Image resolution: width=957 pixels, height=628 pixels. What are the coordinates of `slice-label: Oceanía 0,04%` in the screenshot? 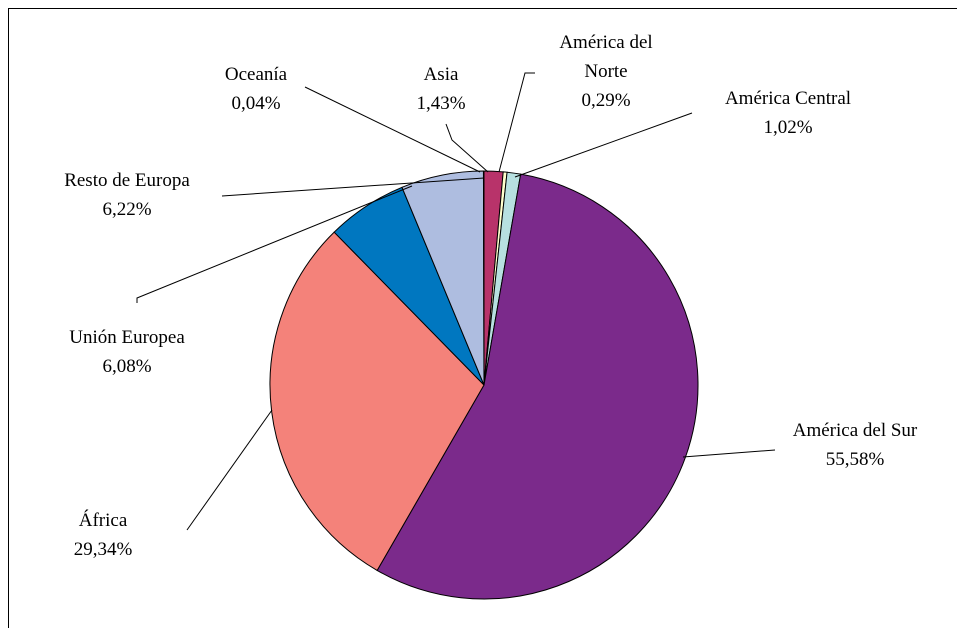 It's located at (256, 89).